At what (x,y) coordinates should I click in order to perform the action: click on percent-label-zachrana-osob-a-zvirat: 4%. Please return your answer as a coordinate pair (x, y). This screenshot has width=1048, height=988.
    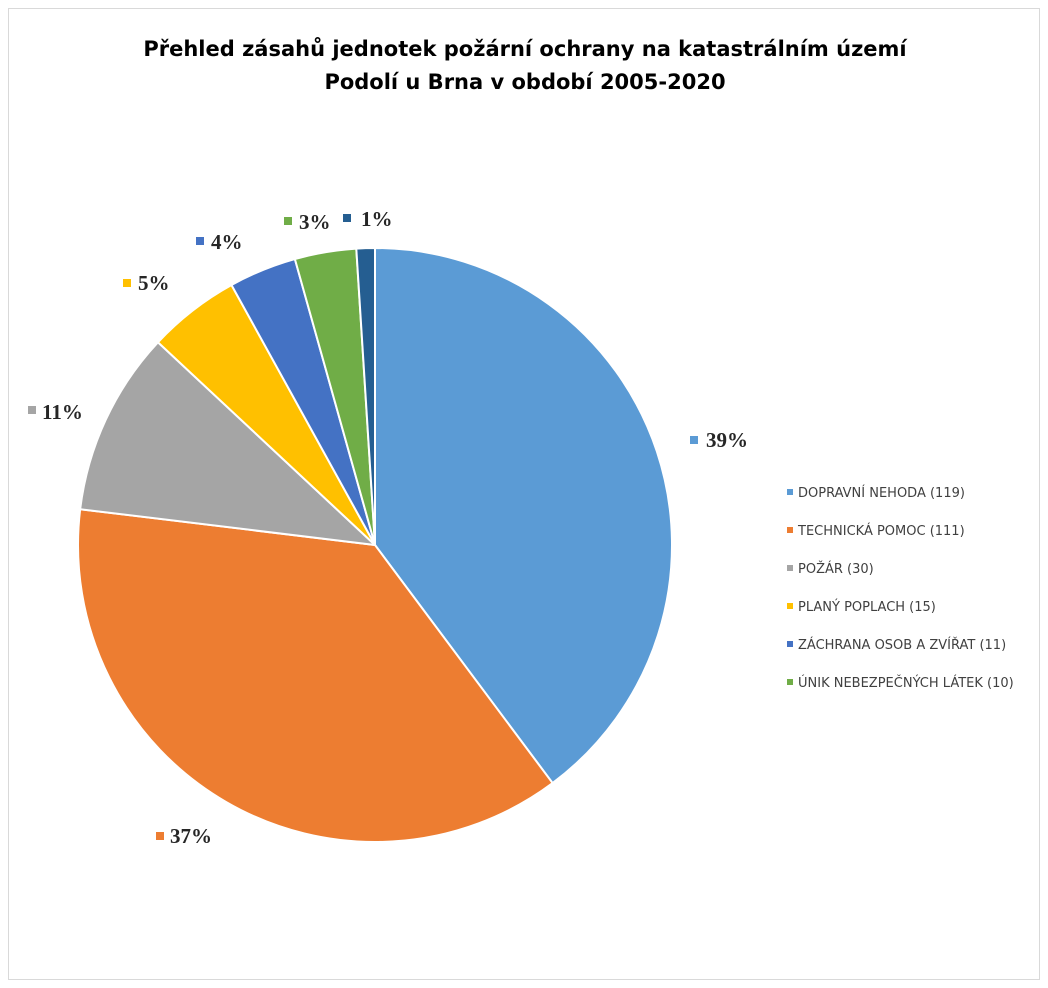
    Looking at the image, I should click on (219, 242).